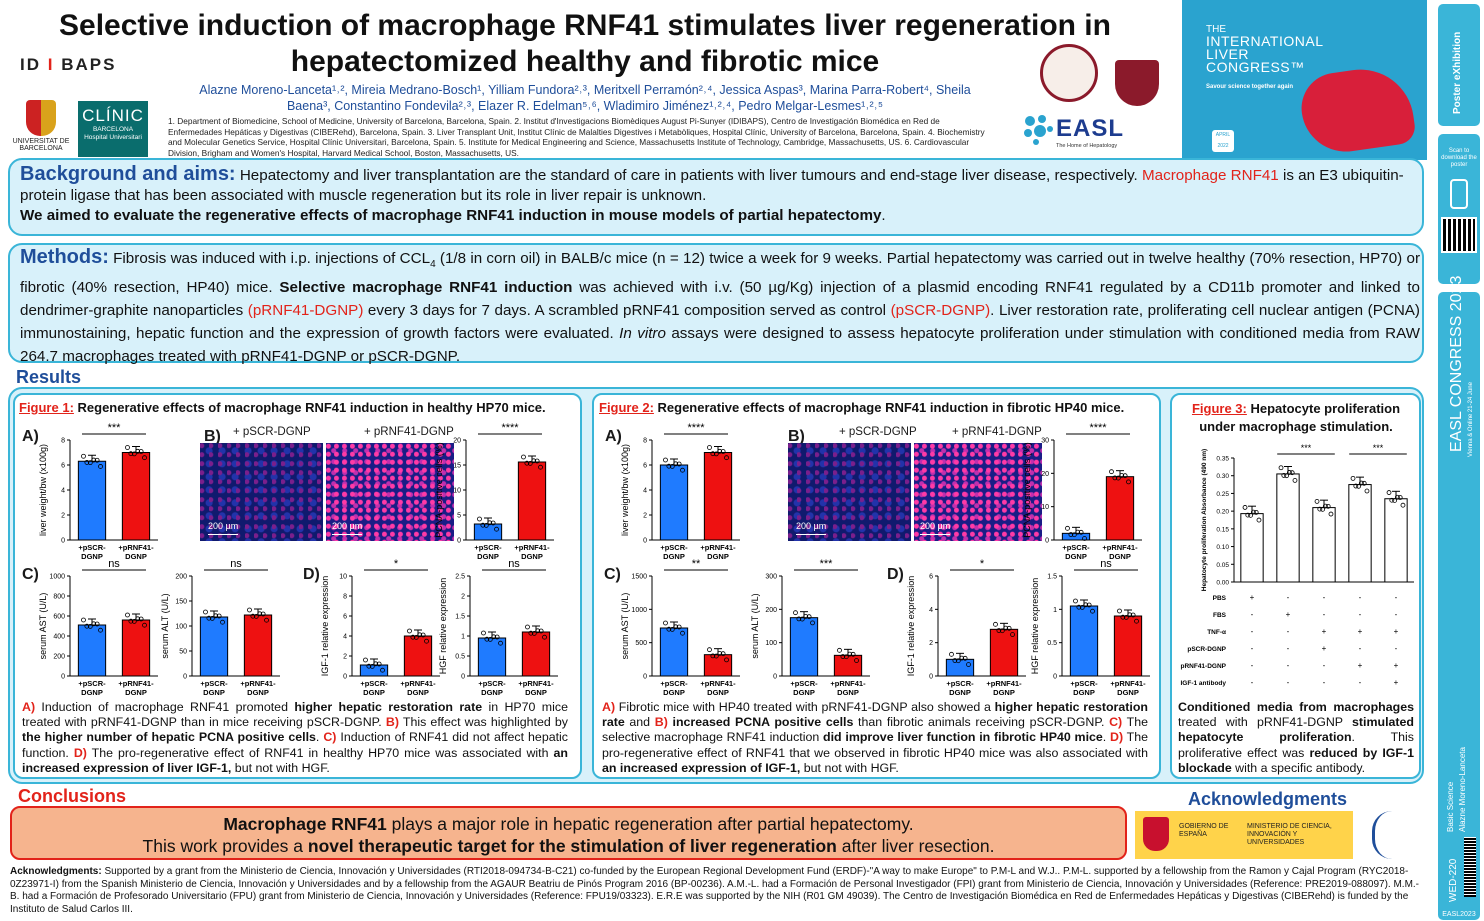 The image size is (1484, 921). What do you see at coordinates (1265, 722) in the screenshot?
I see `caption-segment: treated with pRNF41-DGNP` at bounding box center [1265, 722].